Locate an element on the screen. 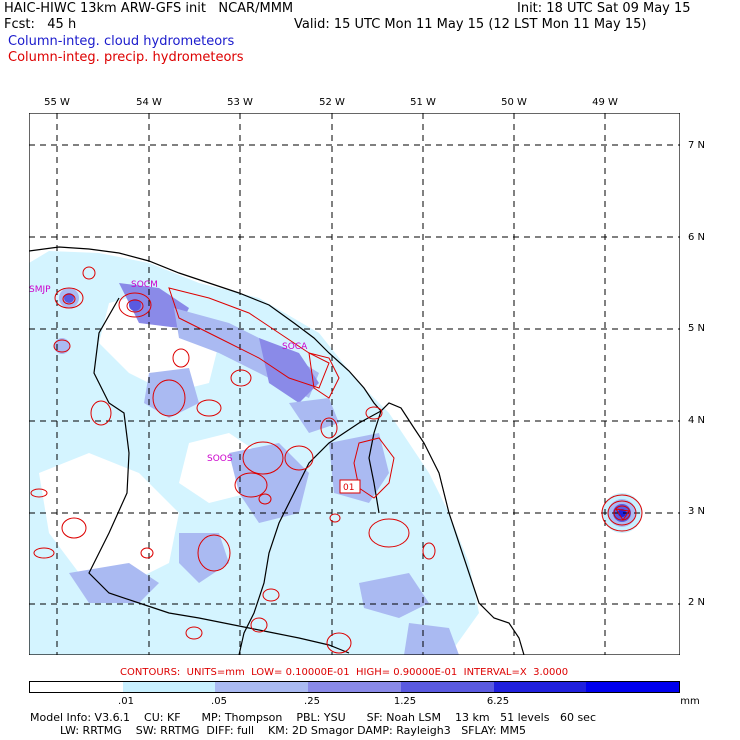 The height and width of the screenshot is (740, 740). lon-label: 49 W is located at coordinates (605, 102).